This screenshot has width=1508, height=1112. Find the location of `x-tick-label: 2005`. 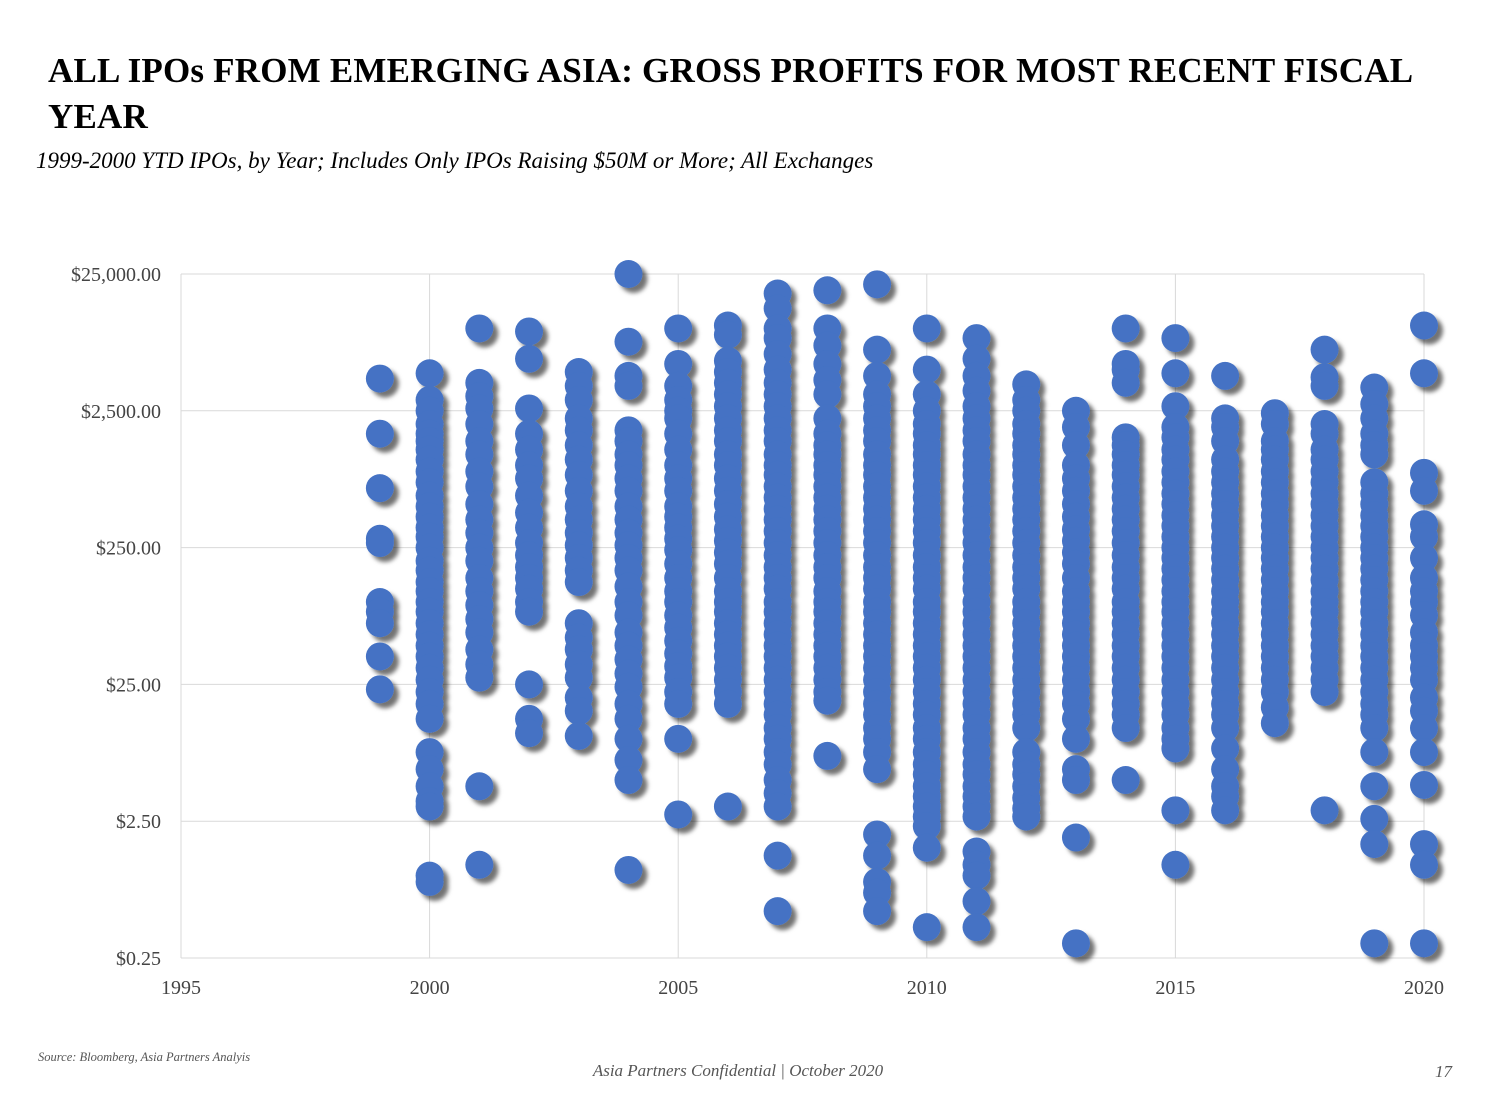

x-tick-label: 2005 is located at coordinates (678, 988).